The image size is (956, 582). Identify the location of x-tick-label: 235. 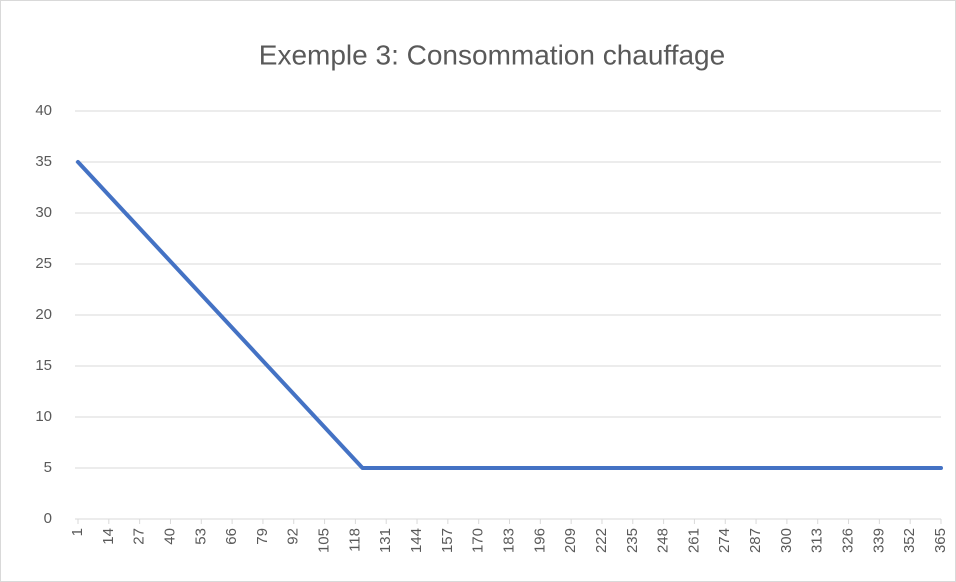
(632, 540).